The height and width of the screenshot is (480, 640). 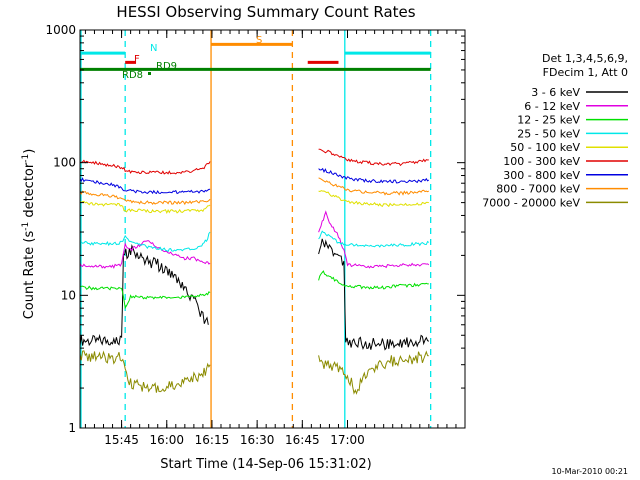 I want to click on flag-bars, so click(x=255, y=56).